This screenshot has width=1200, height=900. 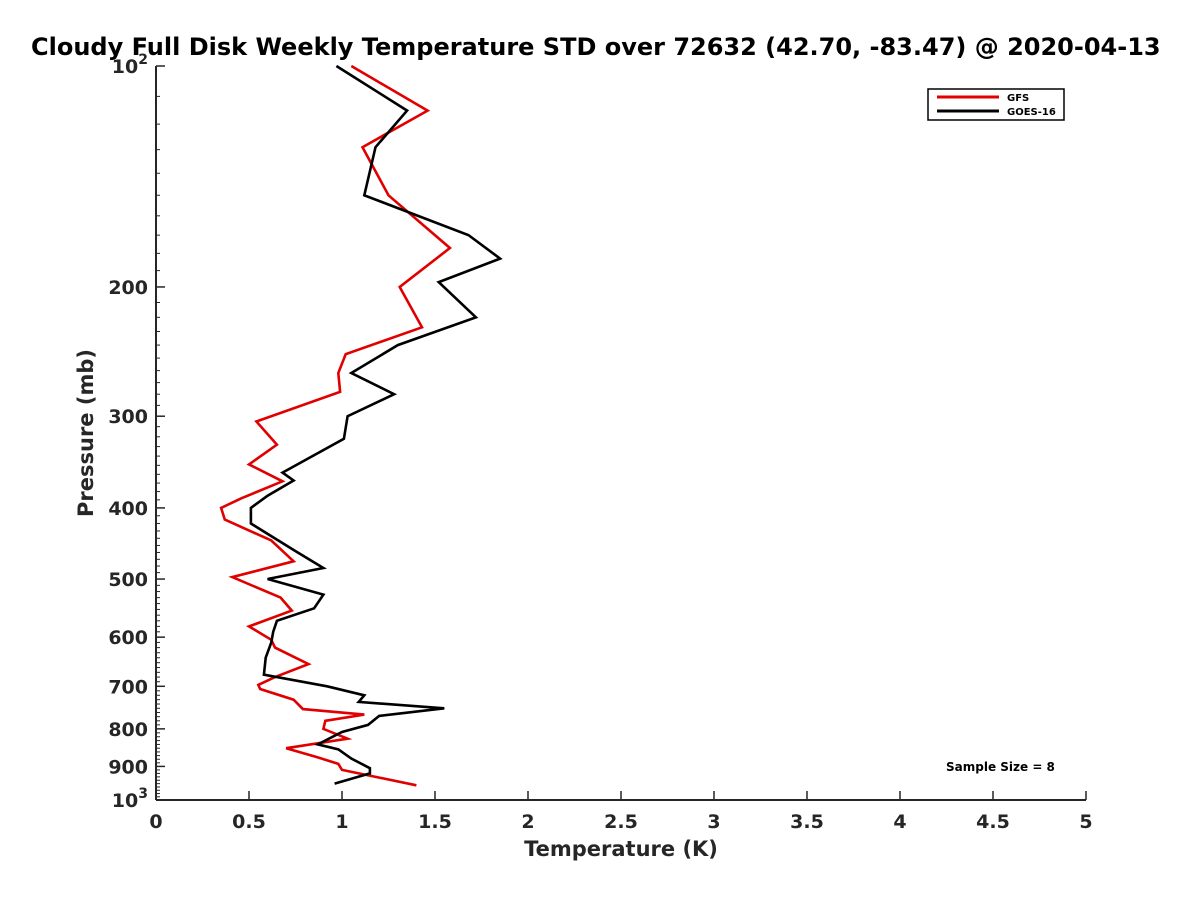 I want to click on x-tick-label: 3, so click(x=713, y=822).